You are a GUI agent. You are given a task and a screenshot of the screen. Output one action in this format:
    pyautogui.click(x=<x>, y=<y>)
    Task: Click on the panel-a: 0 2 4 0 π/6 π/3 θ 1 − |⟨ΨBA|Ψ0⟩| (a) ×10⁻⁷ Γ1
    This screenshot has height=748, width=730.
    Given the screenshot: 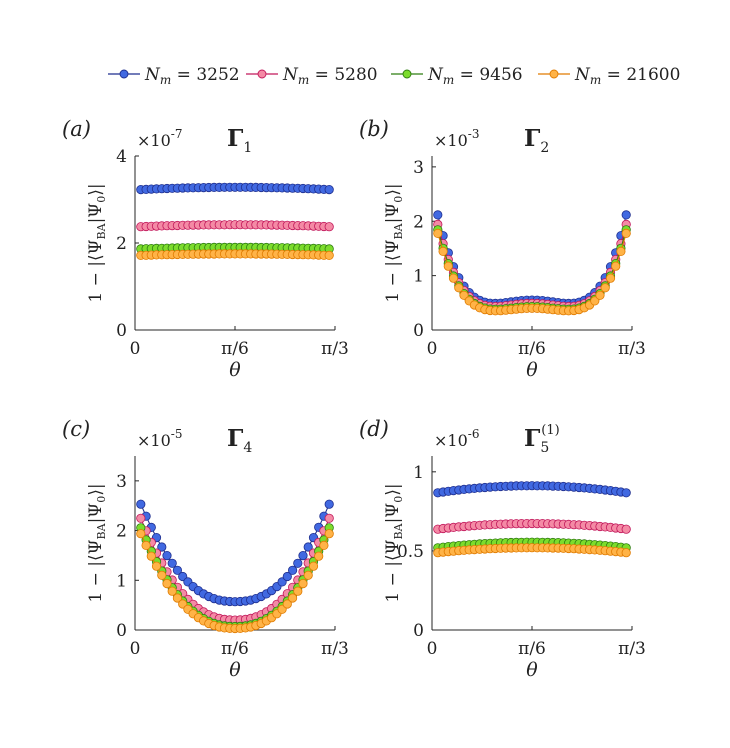 What is the action you would take?
    pyautogui.click(x=205, y=249)
    